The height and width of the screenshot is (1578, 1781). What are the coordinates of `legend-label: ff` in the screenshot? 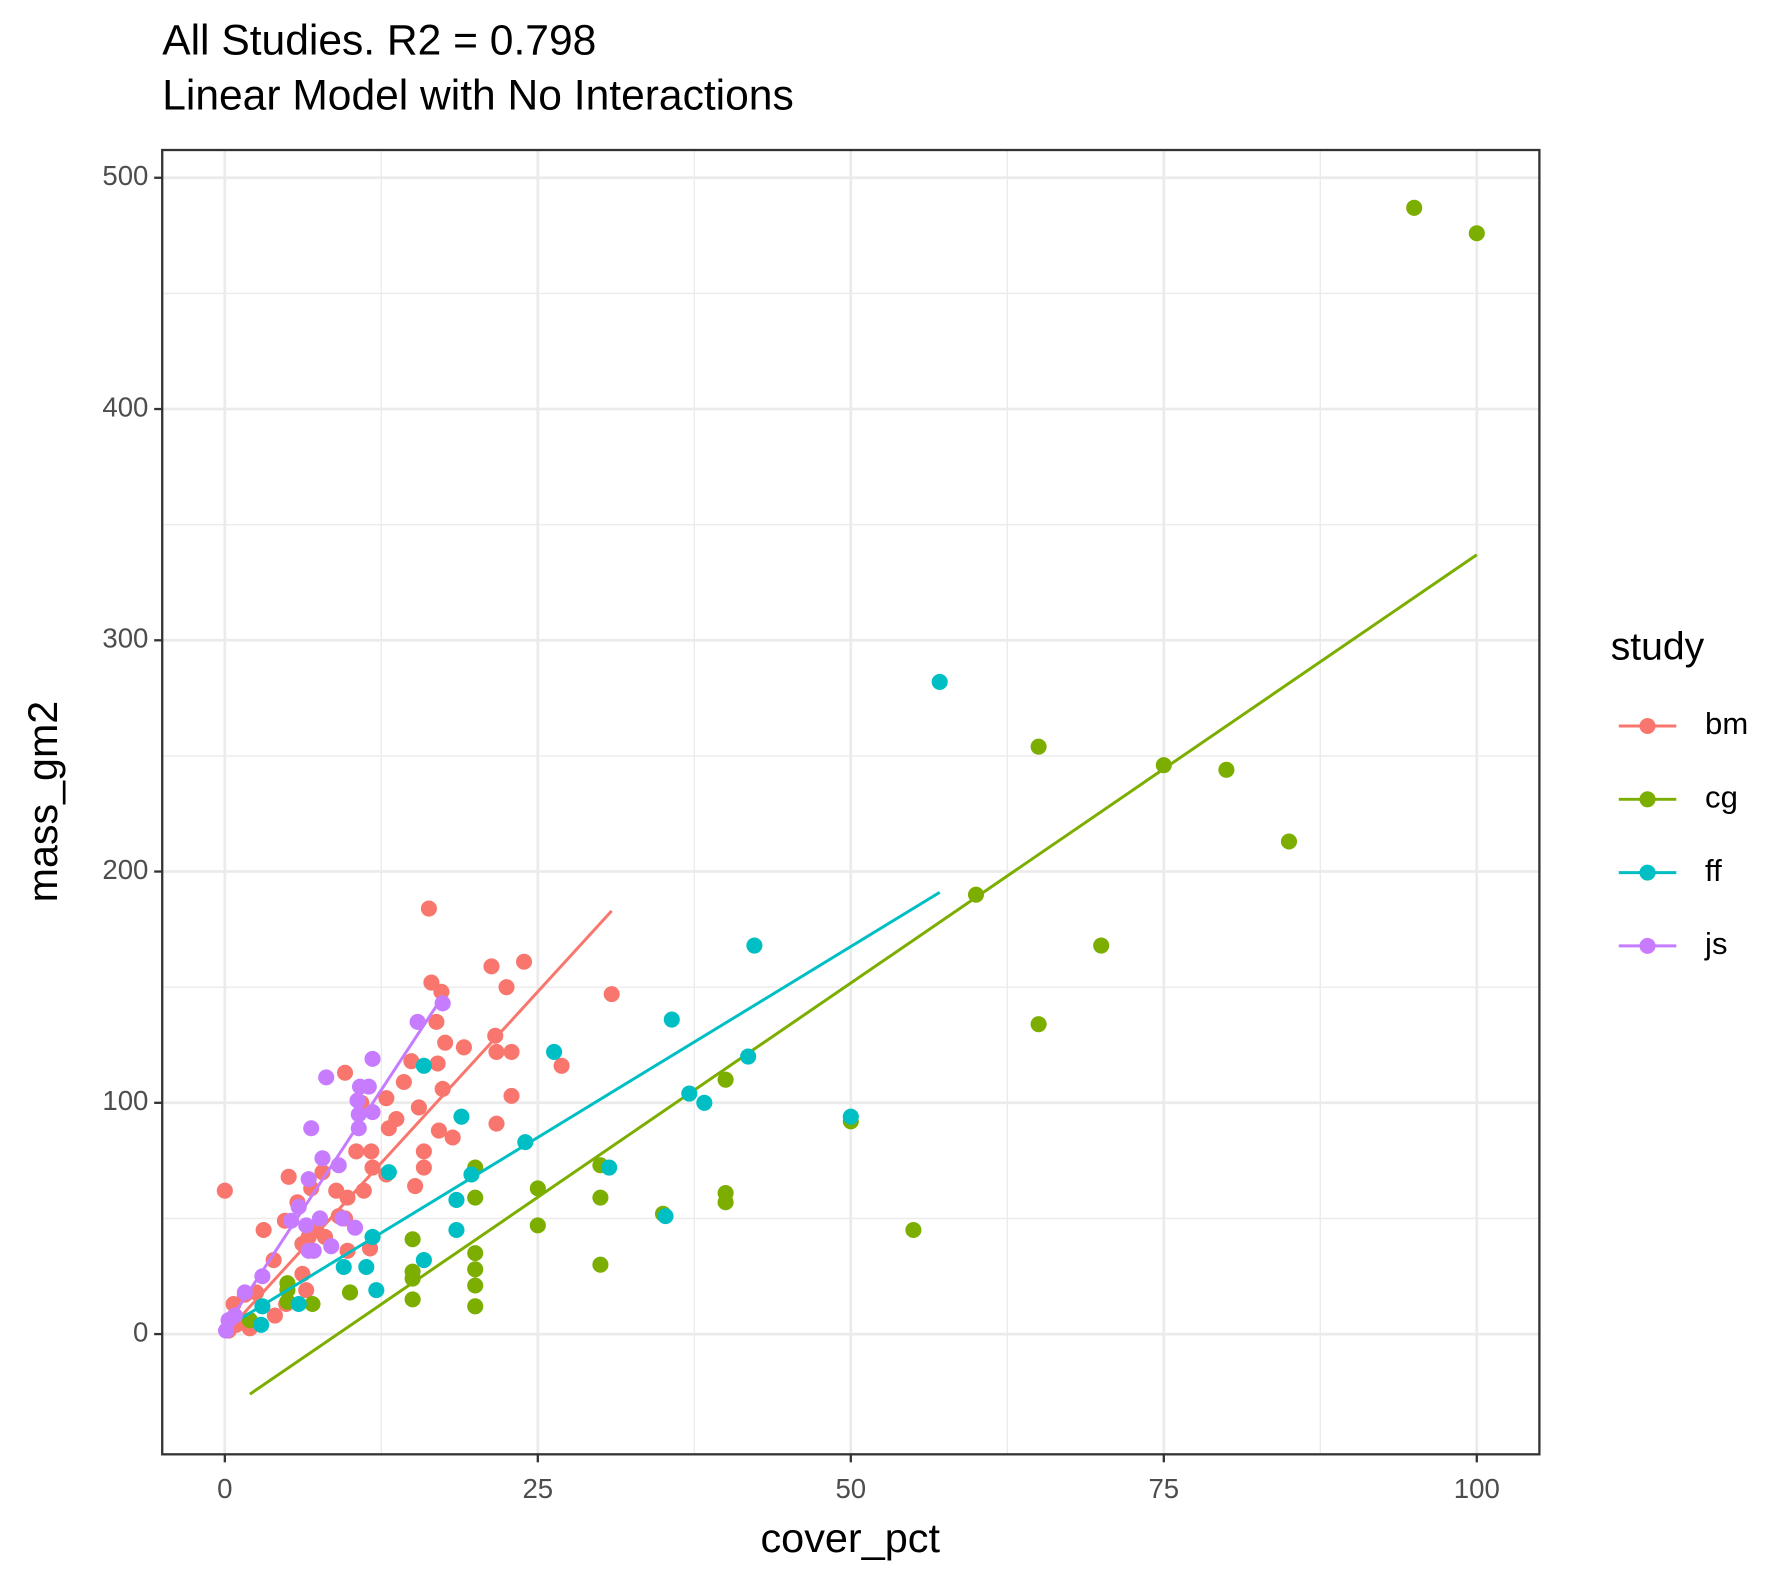 It's located at (1713, 870).